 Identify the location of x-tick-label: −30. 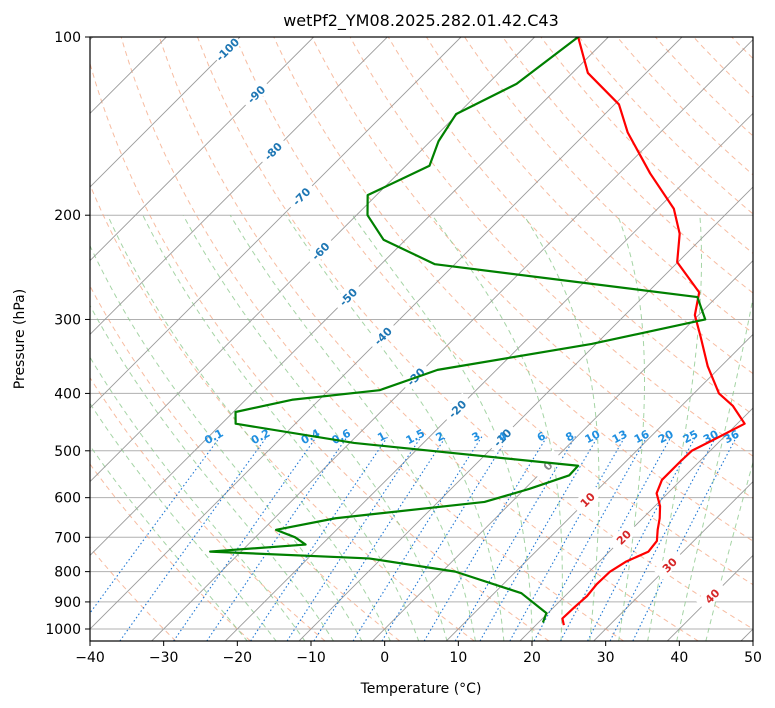
(164, 658).